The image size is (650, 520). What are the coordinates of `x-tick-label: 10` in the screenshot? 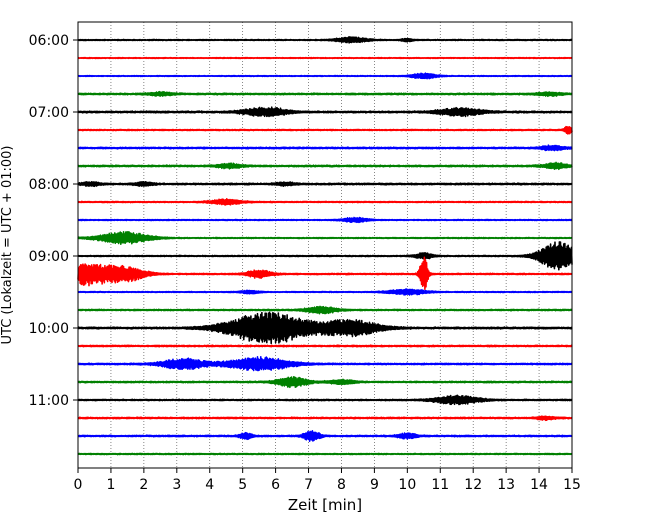 It's located at (407, 485).